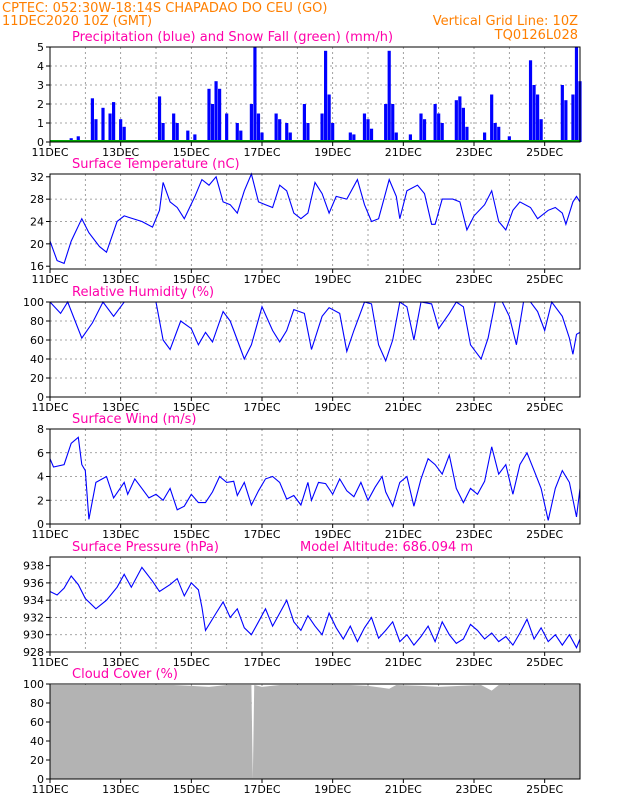 The width and height of the screenshot is (618, 800). What do you see at coordinates (134, 419) in the screenshot?
I see `wind-title: Surface Wind (m/s)` at bounding box center [134, 419].